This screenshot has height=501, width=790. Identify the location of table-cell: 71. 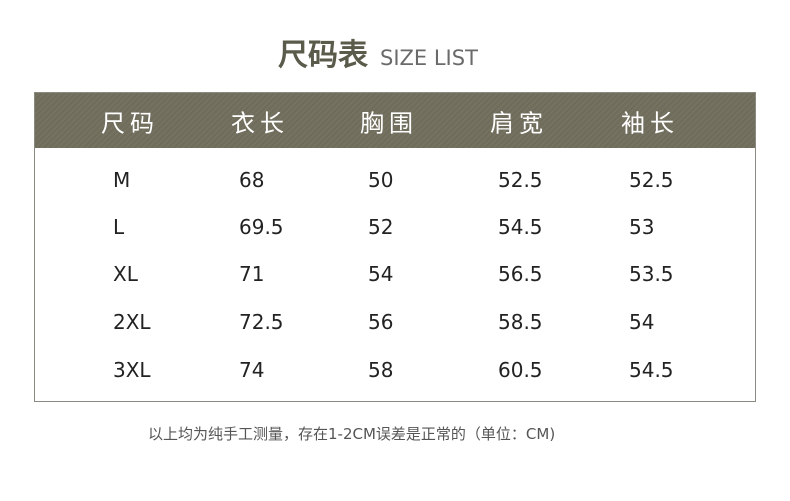
(252, 274).